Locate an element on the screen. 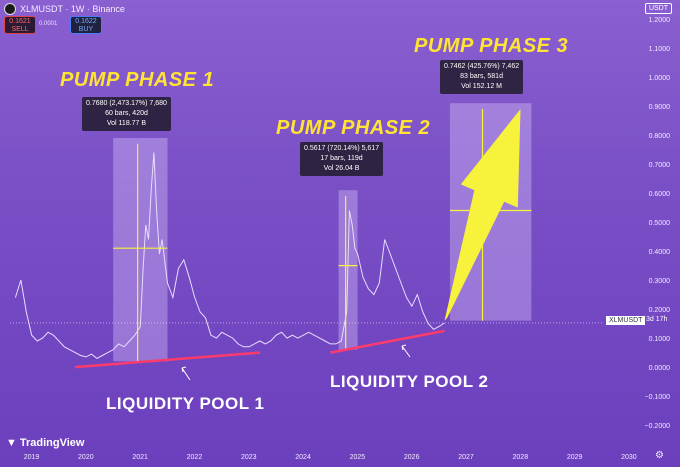  y-tick-label: −0.1000 is located at coordinates (657, 397).